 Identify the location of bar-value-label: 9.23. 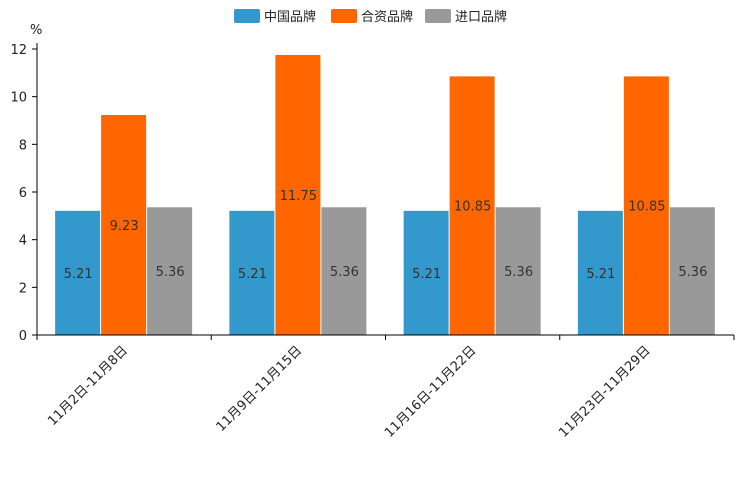
(124, 226).